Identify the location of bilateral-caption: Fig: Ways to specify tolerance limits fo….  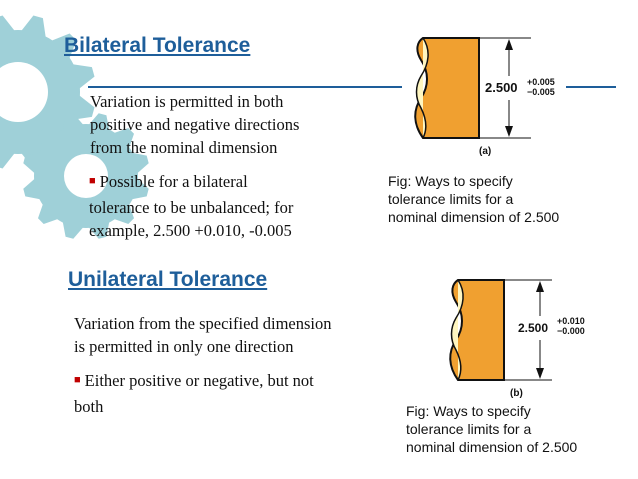
(473, 199).